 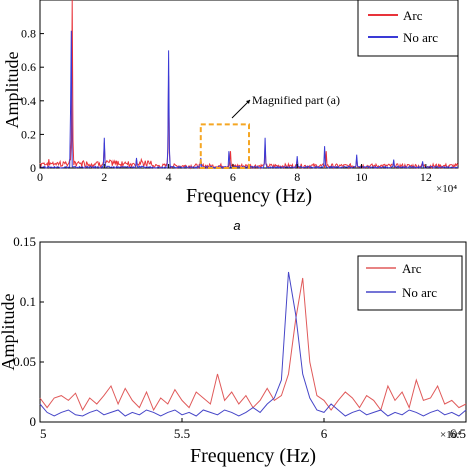 What do you see at coordinates (40, 177) in the screenshot?
I see `x-tick-label-a: 0` at bounding box center [40, 177].